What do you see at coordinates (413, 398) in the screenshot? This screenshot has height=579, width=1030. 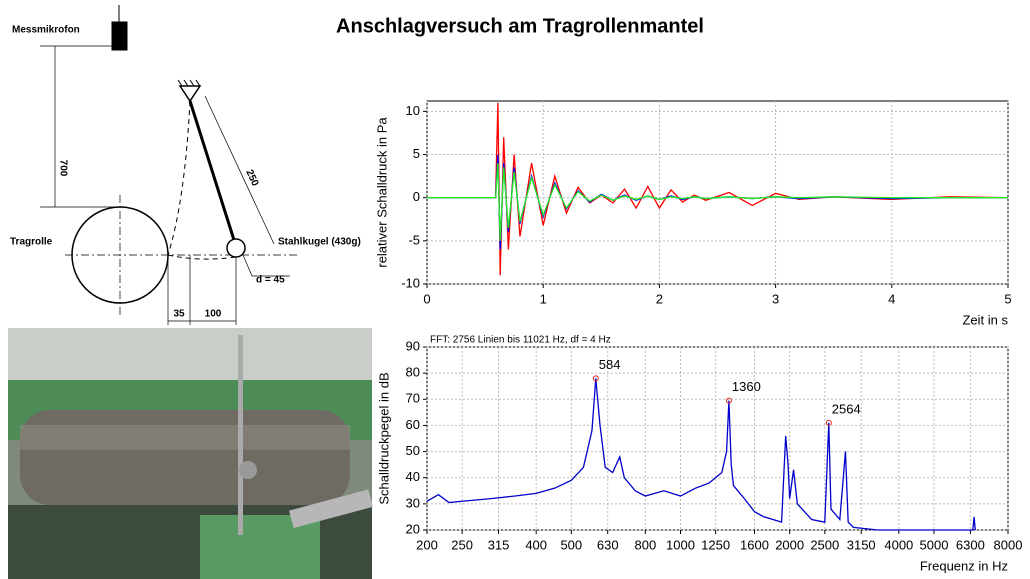 I see `y-tick-label: 70` at bounding box center [413, 398].